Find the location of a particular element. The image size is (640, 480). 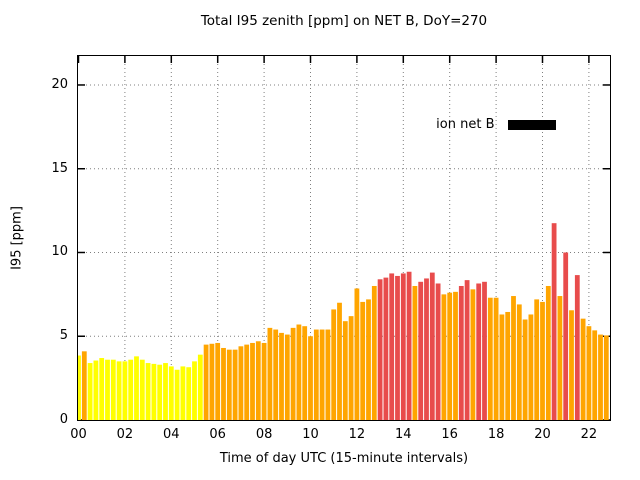

y-tick-label: 10 is located at coordinates (59, 252).